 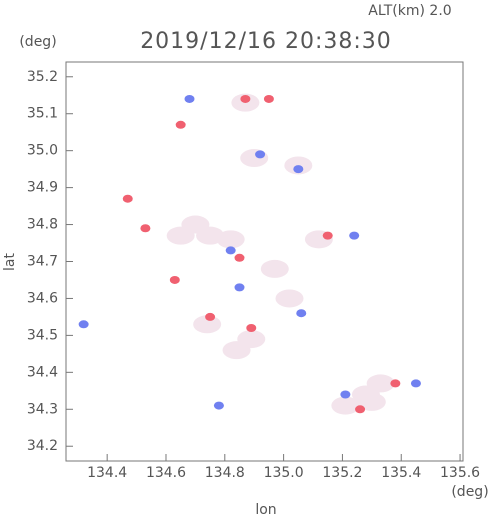 I want to click on x-unit: (deg), so click(x=469, y=492).